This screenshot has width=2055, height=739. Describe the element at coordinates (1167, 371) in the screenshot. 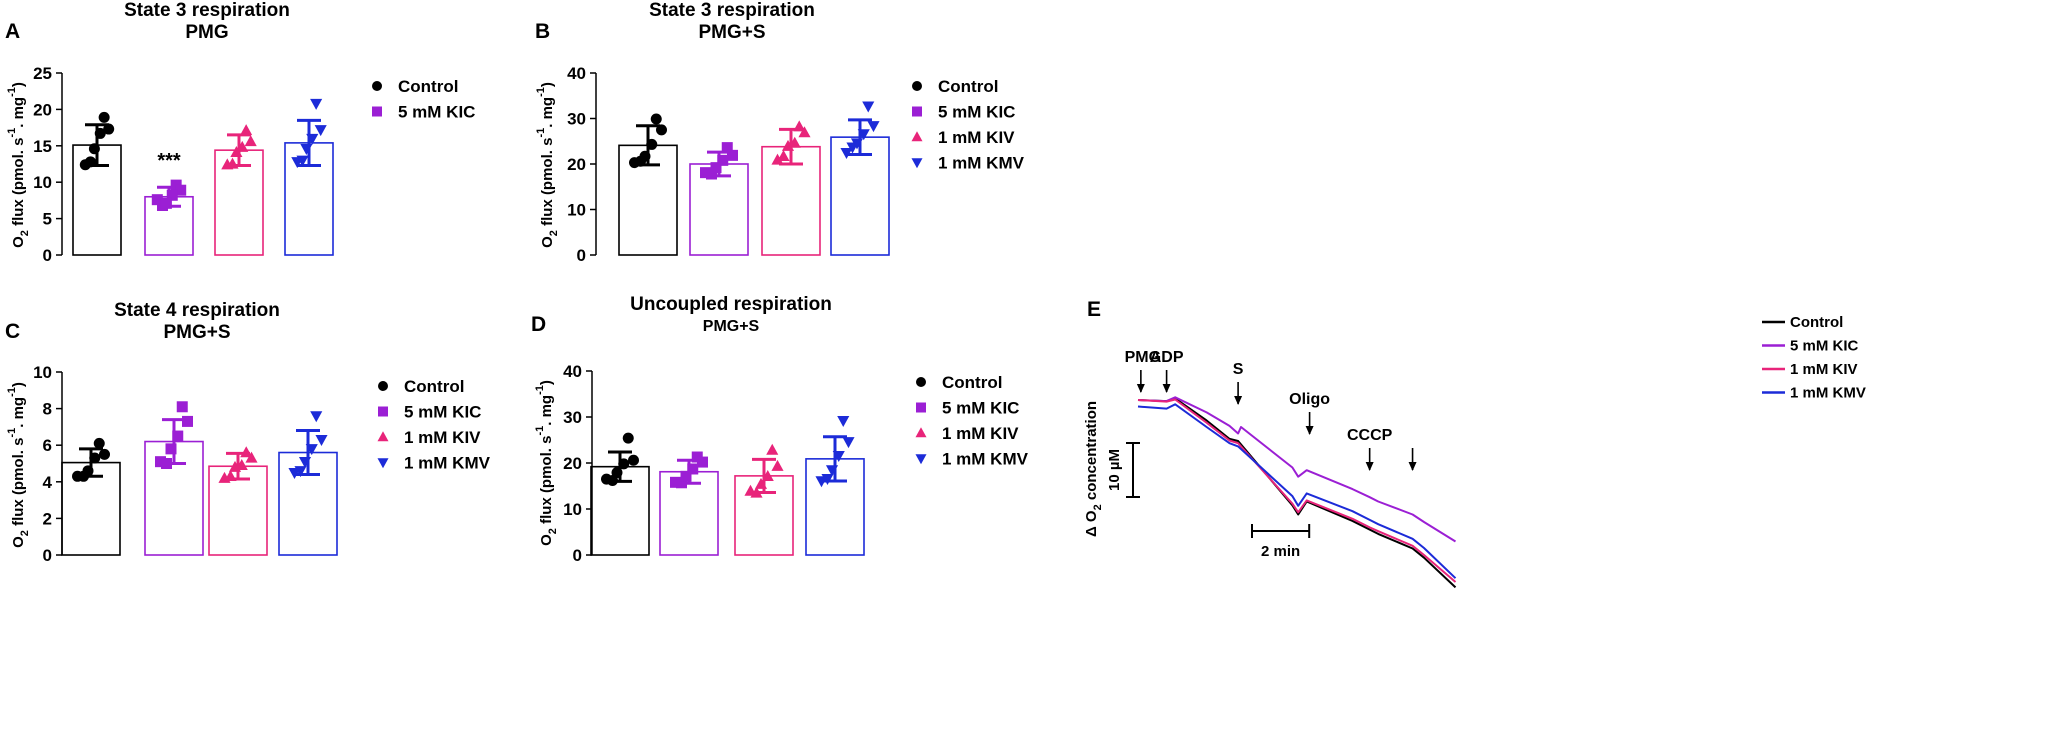

I see `event-arrow: ADP` at that location.